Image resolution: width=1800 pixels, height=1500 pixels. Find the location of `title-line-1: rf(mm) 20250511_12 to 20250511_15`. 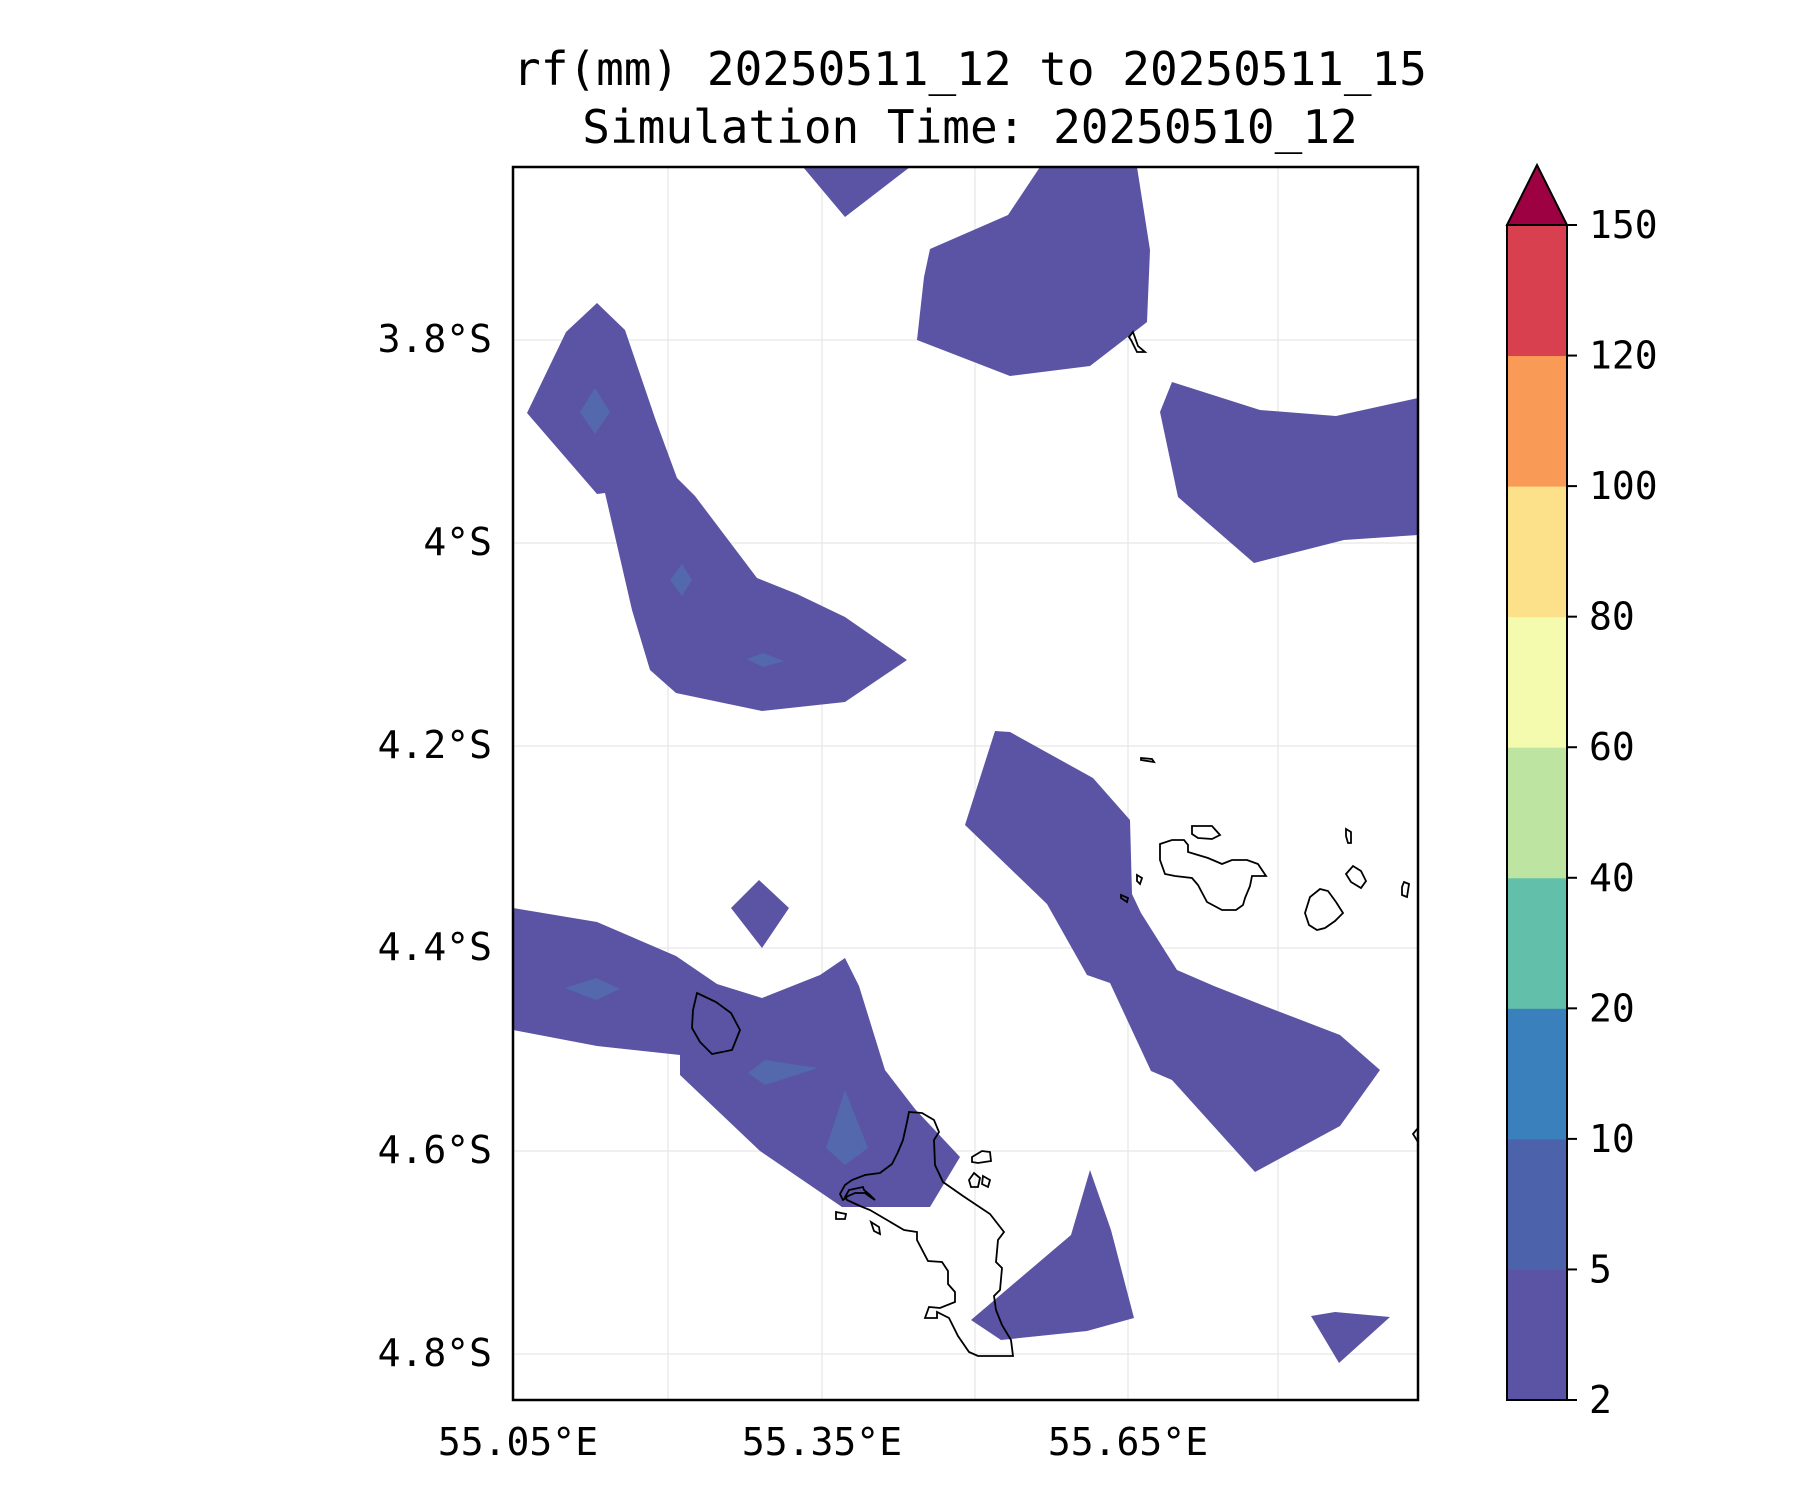

title-line-1: rf(mm) 20250511_12 to 20250511_15 is located at coordinates (970, 69).